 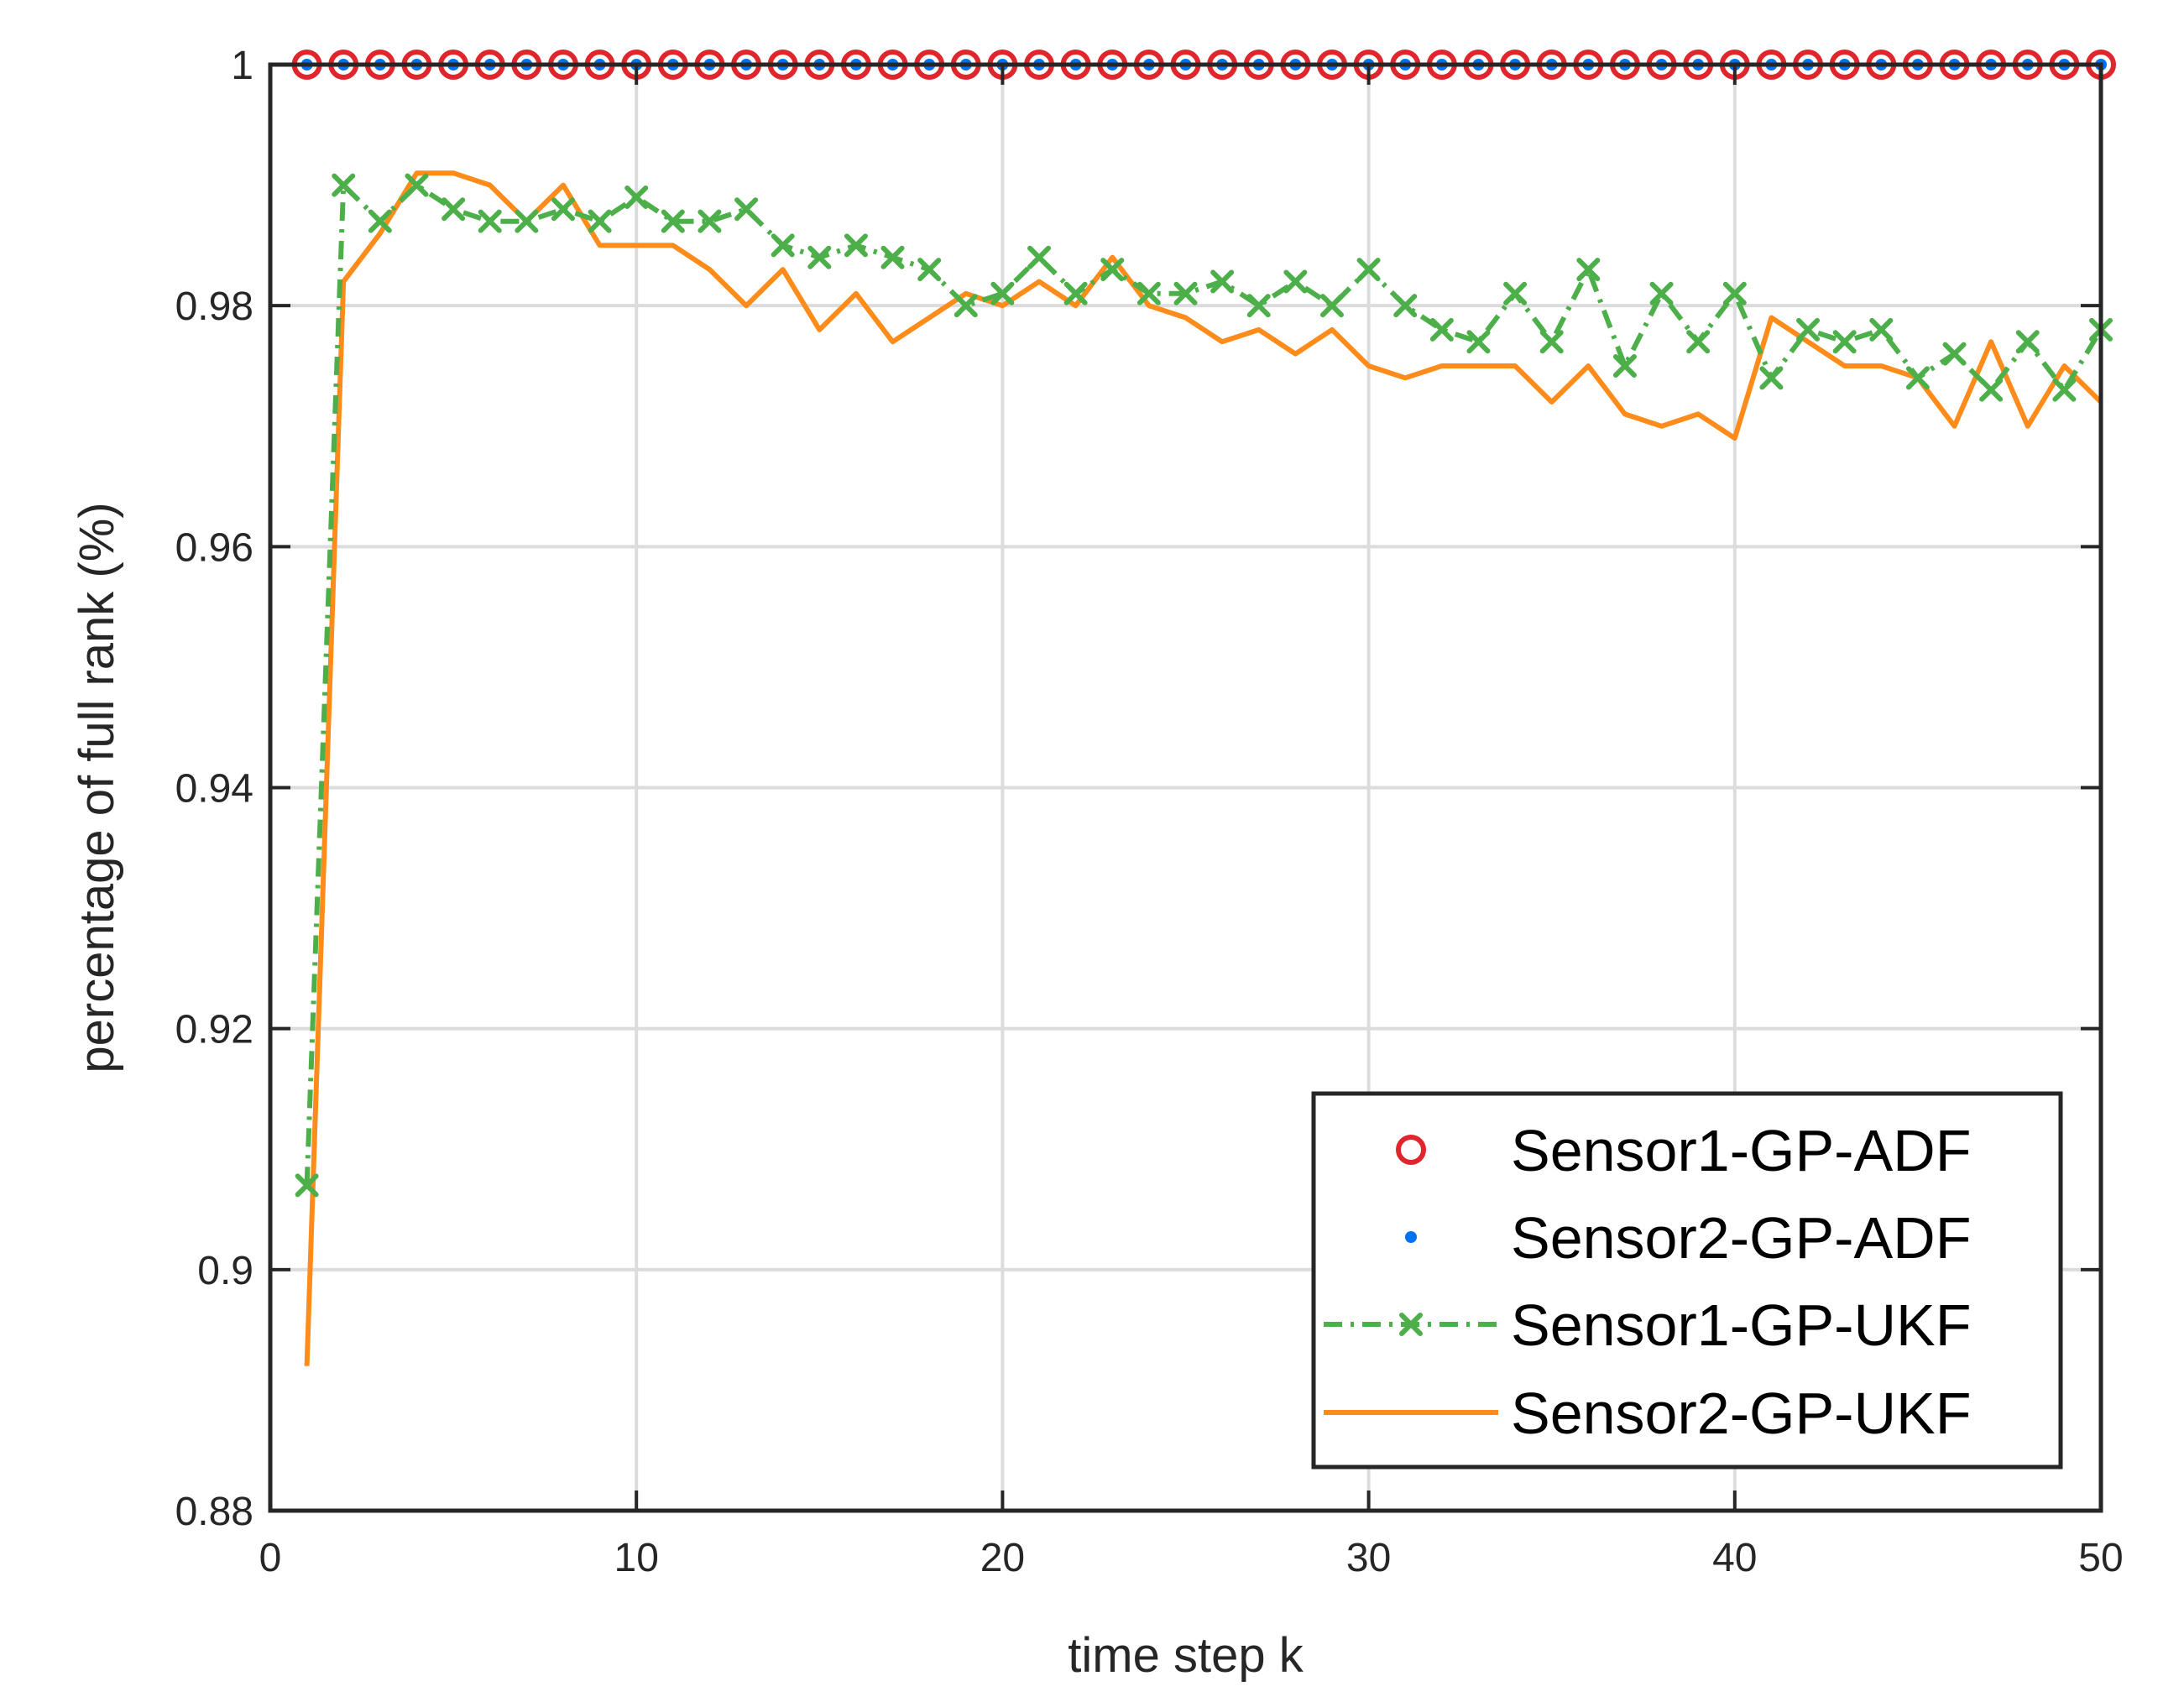 I want to click on legend-box, so click(x=1687, y=1280).